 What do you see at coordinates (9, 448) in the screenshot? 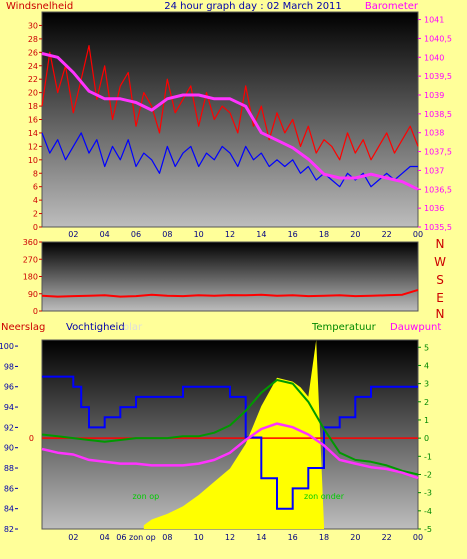
I see `humidity-tick-label: 90` at bounding box center [9, 448].